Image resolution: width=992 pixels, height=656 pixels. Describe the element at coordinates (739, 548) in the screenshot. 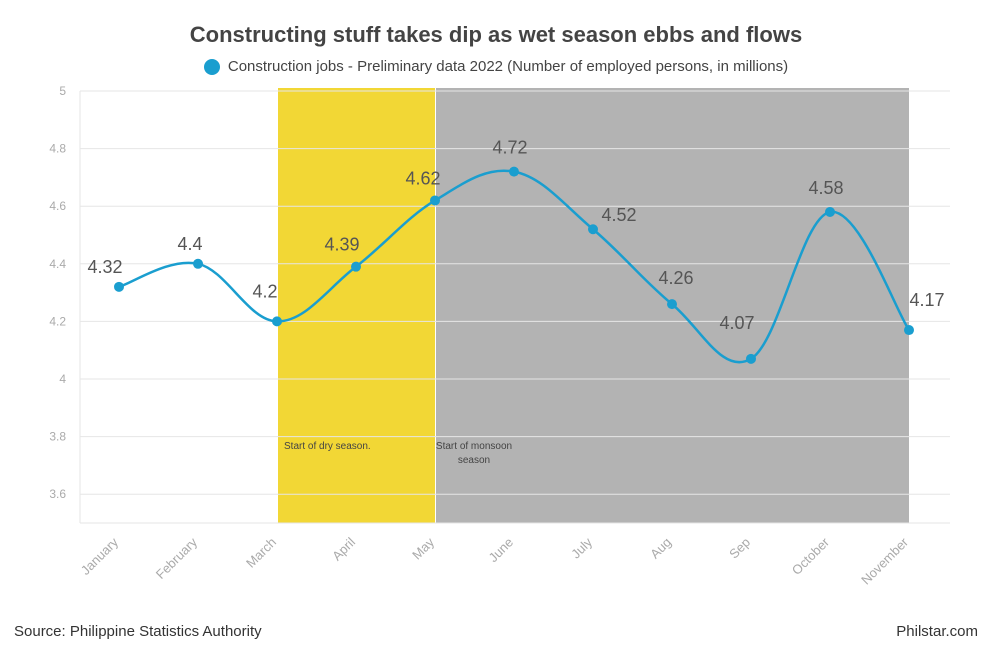

I see `x-tick-label: Sep` at that location.